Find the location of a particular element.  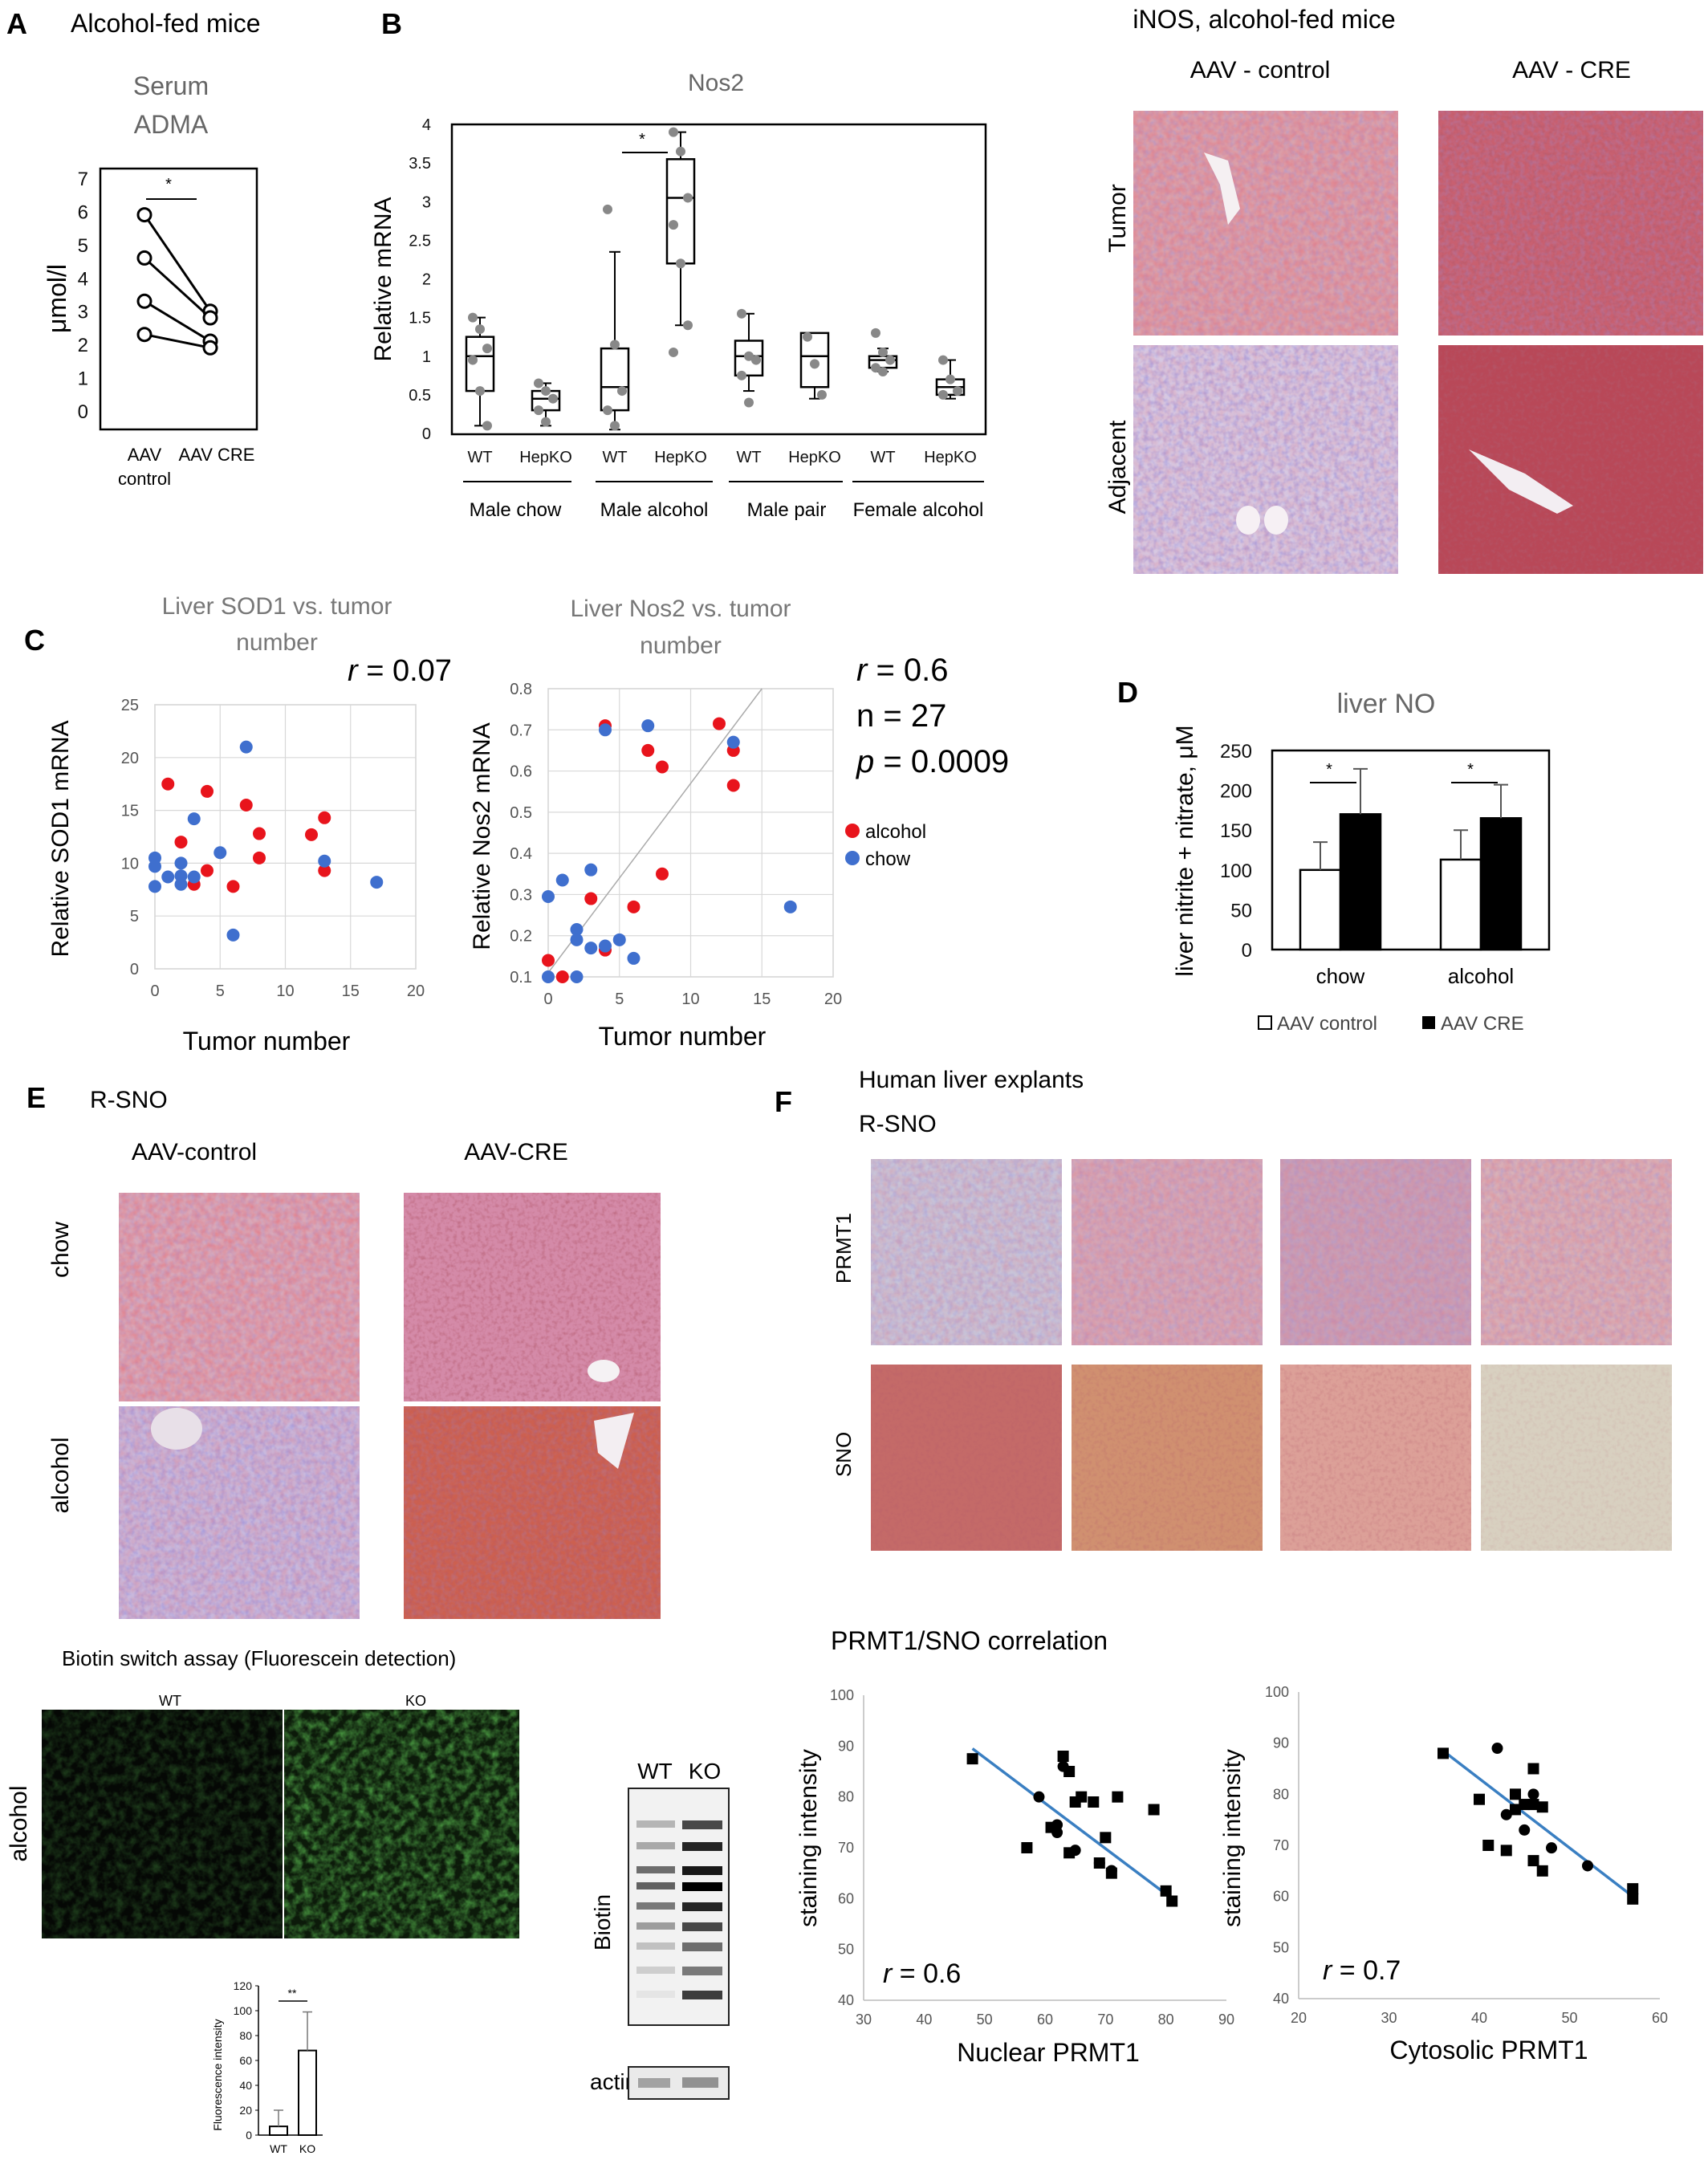

mini-bar is located at coordinates (279, 2130).